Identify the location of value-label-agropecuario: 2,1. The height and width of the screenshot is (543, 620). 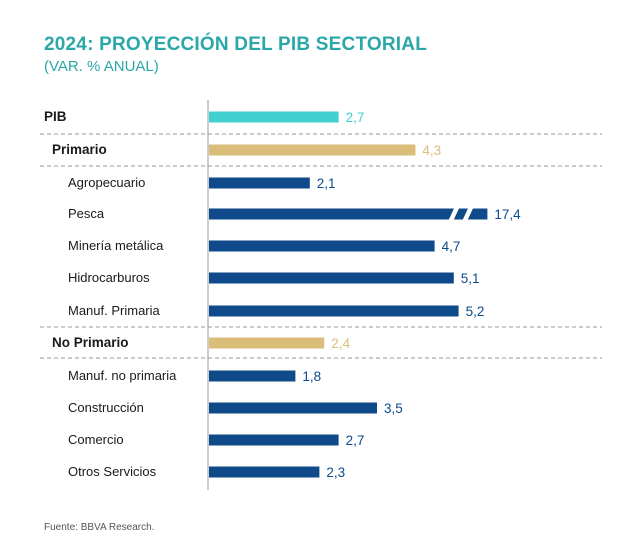
(326, 183).